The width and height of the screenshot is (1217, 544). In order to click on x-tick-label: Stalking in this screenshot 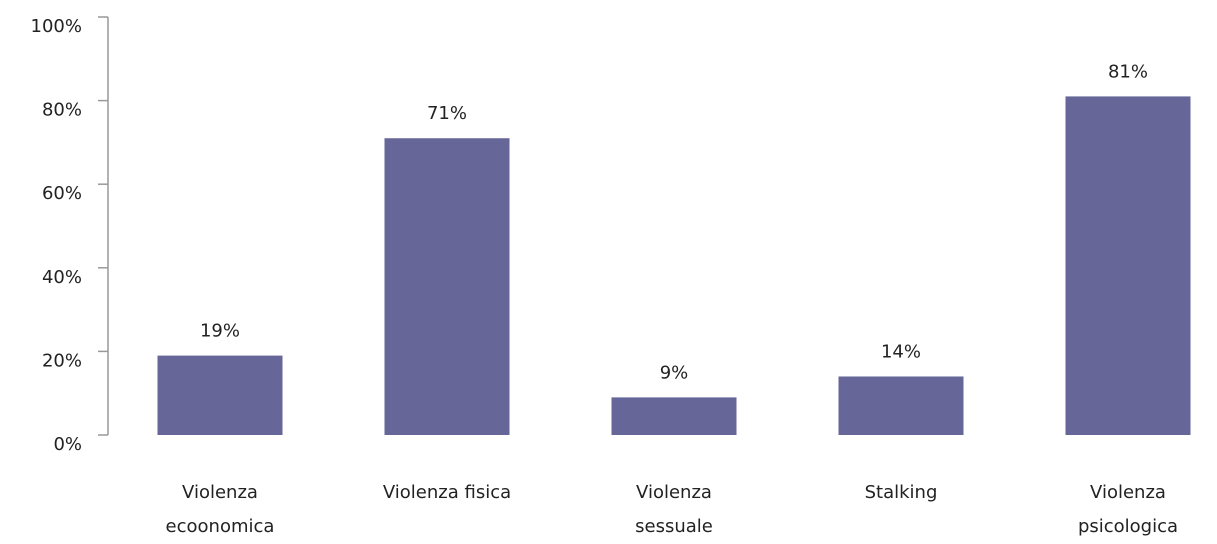, I will do `click(901, 492)`.